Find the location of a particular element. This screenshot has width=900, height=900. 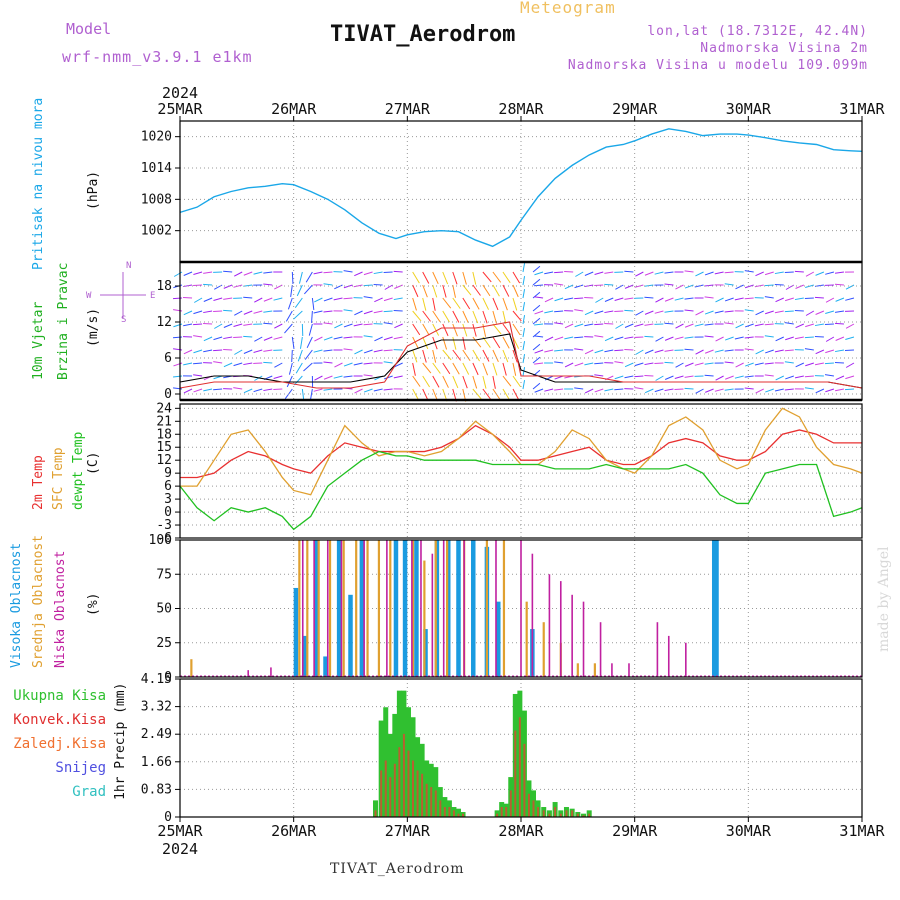

page-title: TIVAT_Aerodrom is located at coordinates (423, 34).